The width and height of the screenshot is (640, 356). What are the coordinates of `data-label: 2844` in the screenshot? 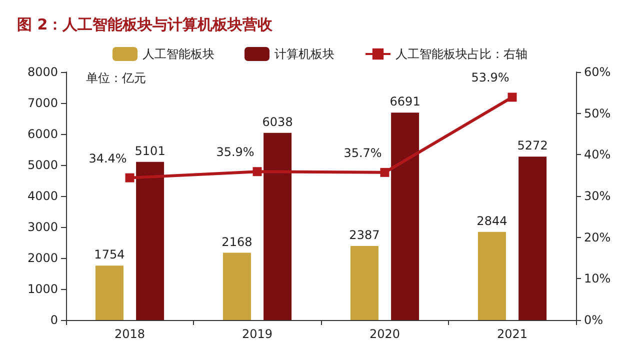 It's located at (492, 221).